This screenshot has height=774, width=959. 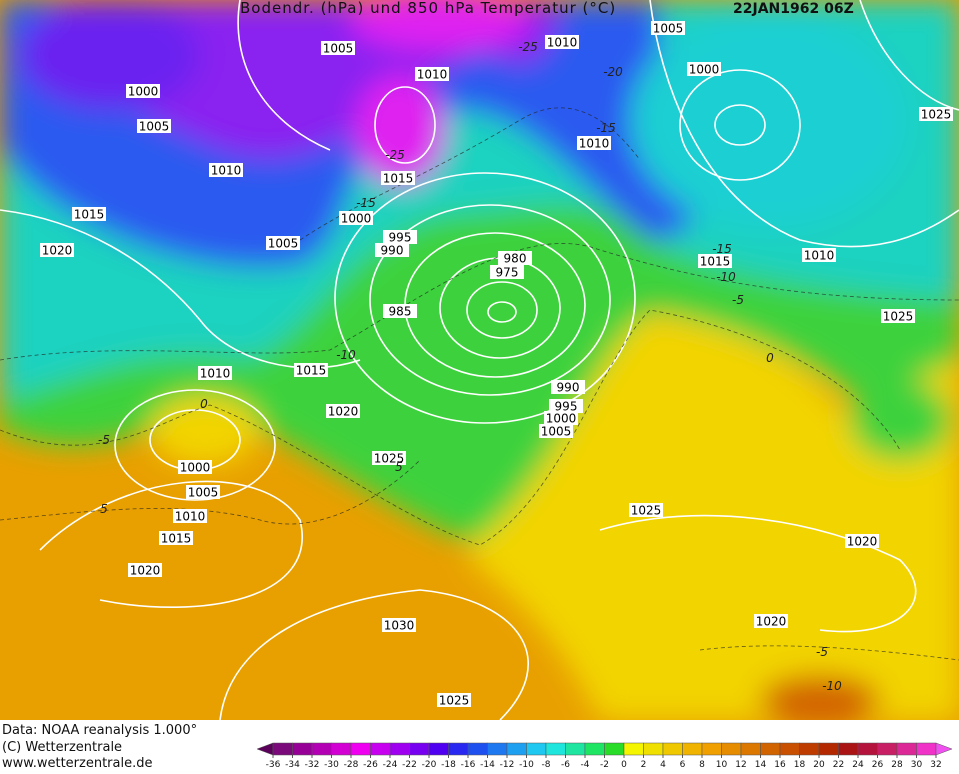 What do you see at coordinates (77, 763) in the screenshot?
I see `footer-line: www.wetterzentrale.de` at bounding box center [77, 763].